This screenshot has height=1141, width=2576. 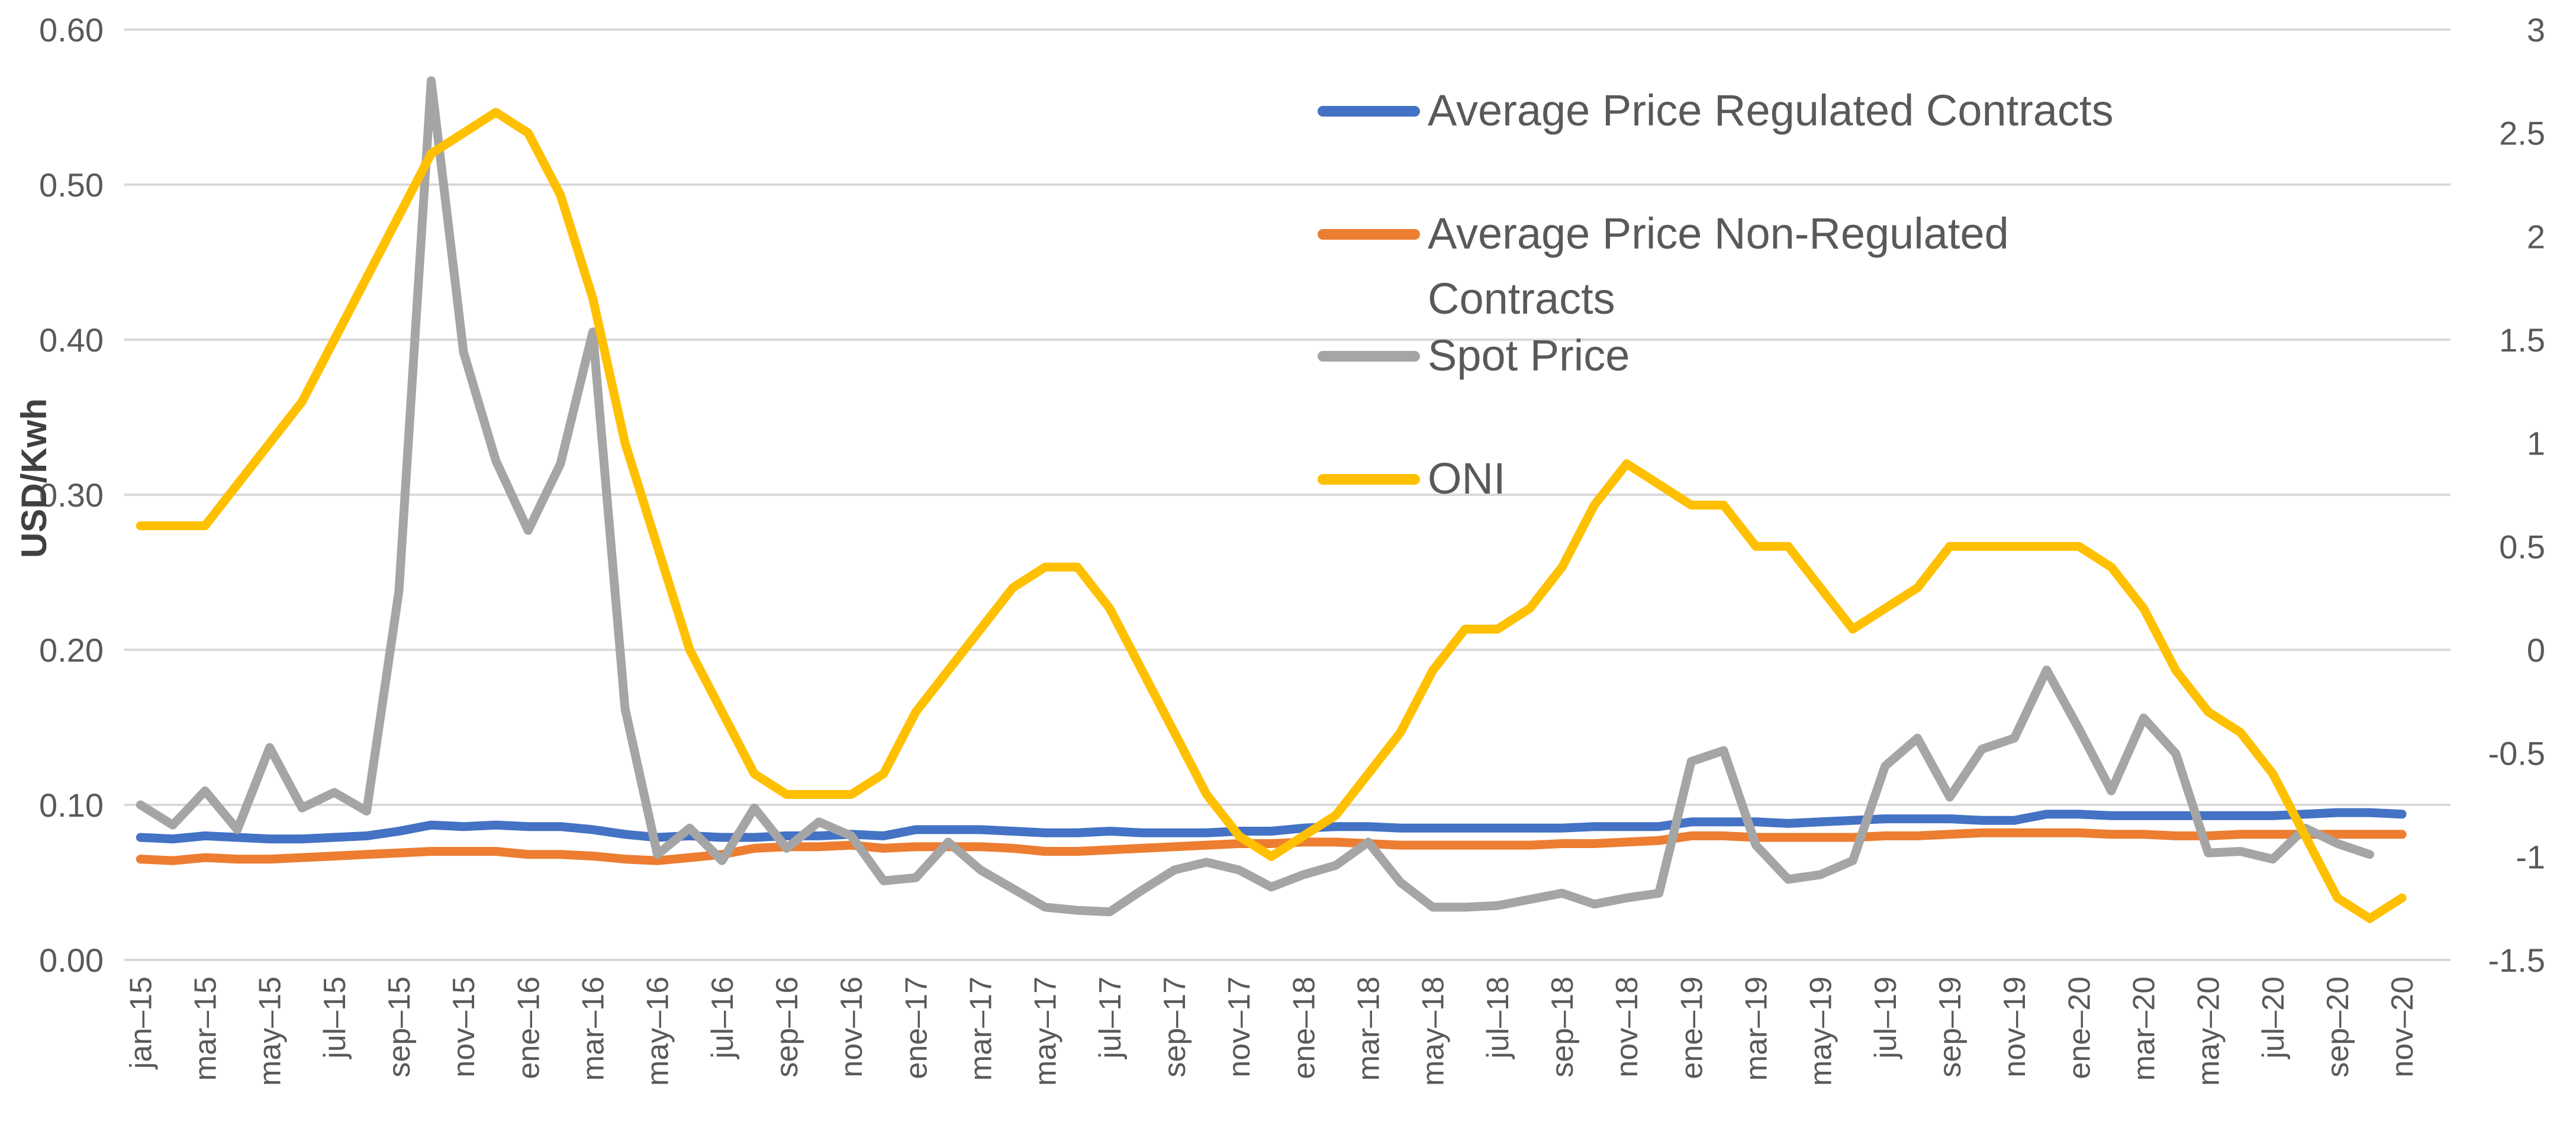 I want to click on x-tick-label: mar–19, so click(x=1756, y=1028).